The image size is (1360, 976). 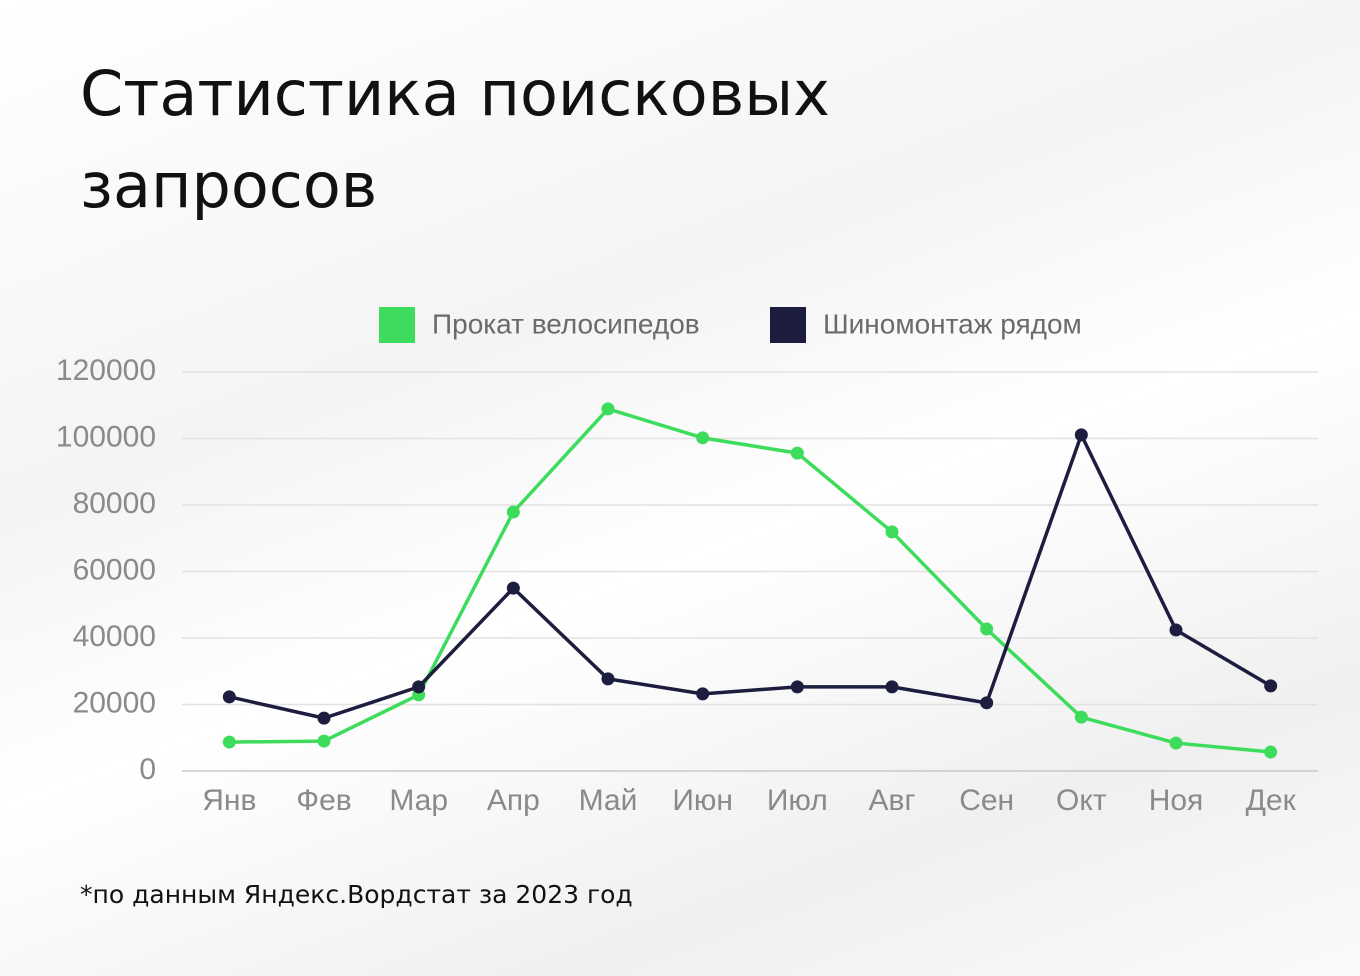 I want to click on x-tick-label: Ноя, so click(x=1176, y=800).